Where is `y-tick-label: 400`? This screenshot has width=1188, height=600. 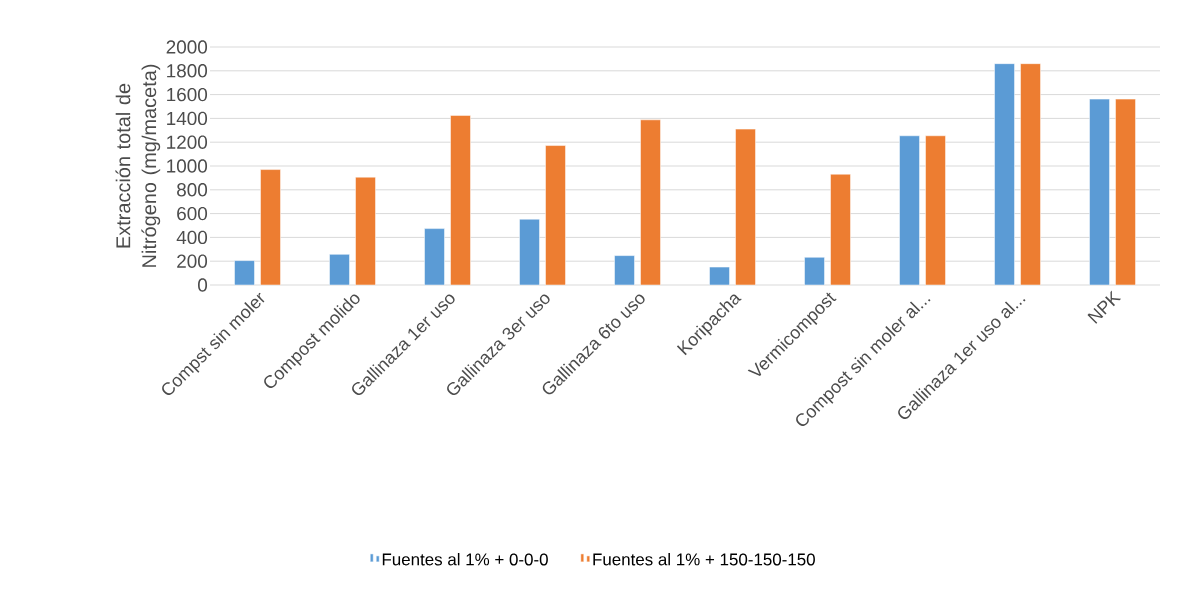 y-tick-label: 400 is located at coordinates (192, 237).